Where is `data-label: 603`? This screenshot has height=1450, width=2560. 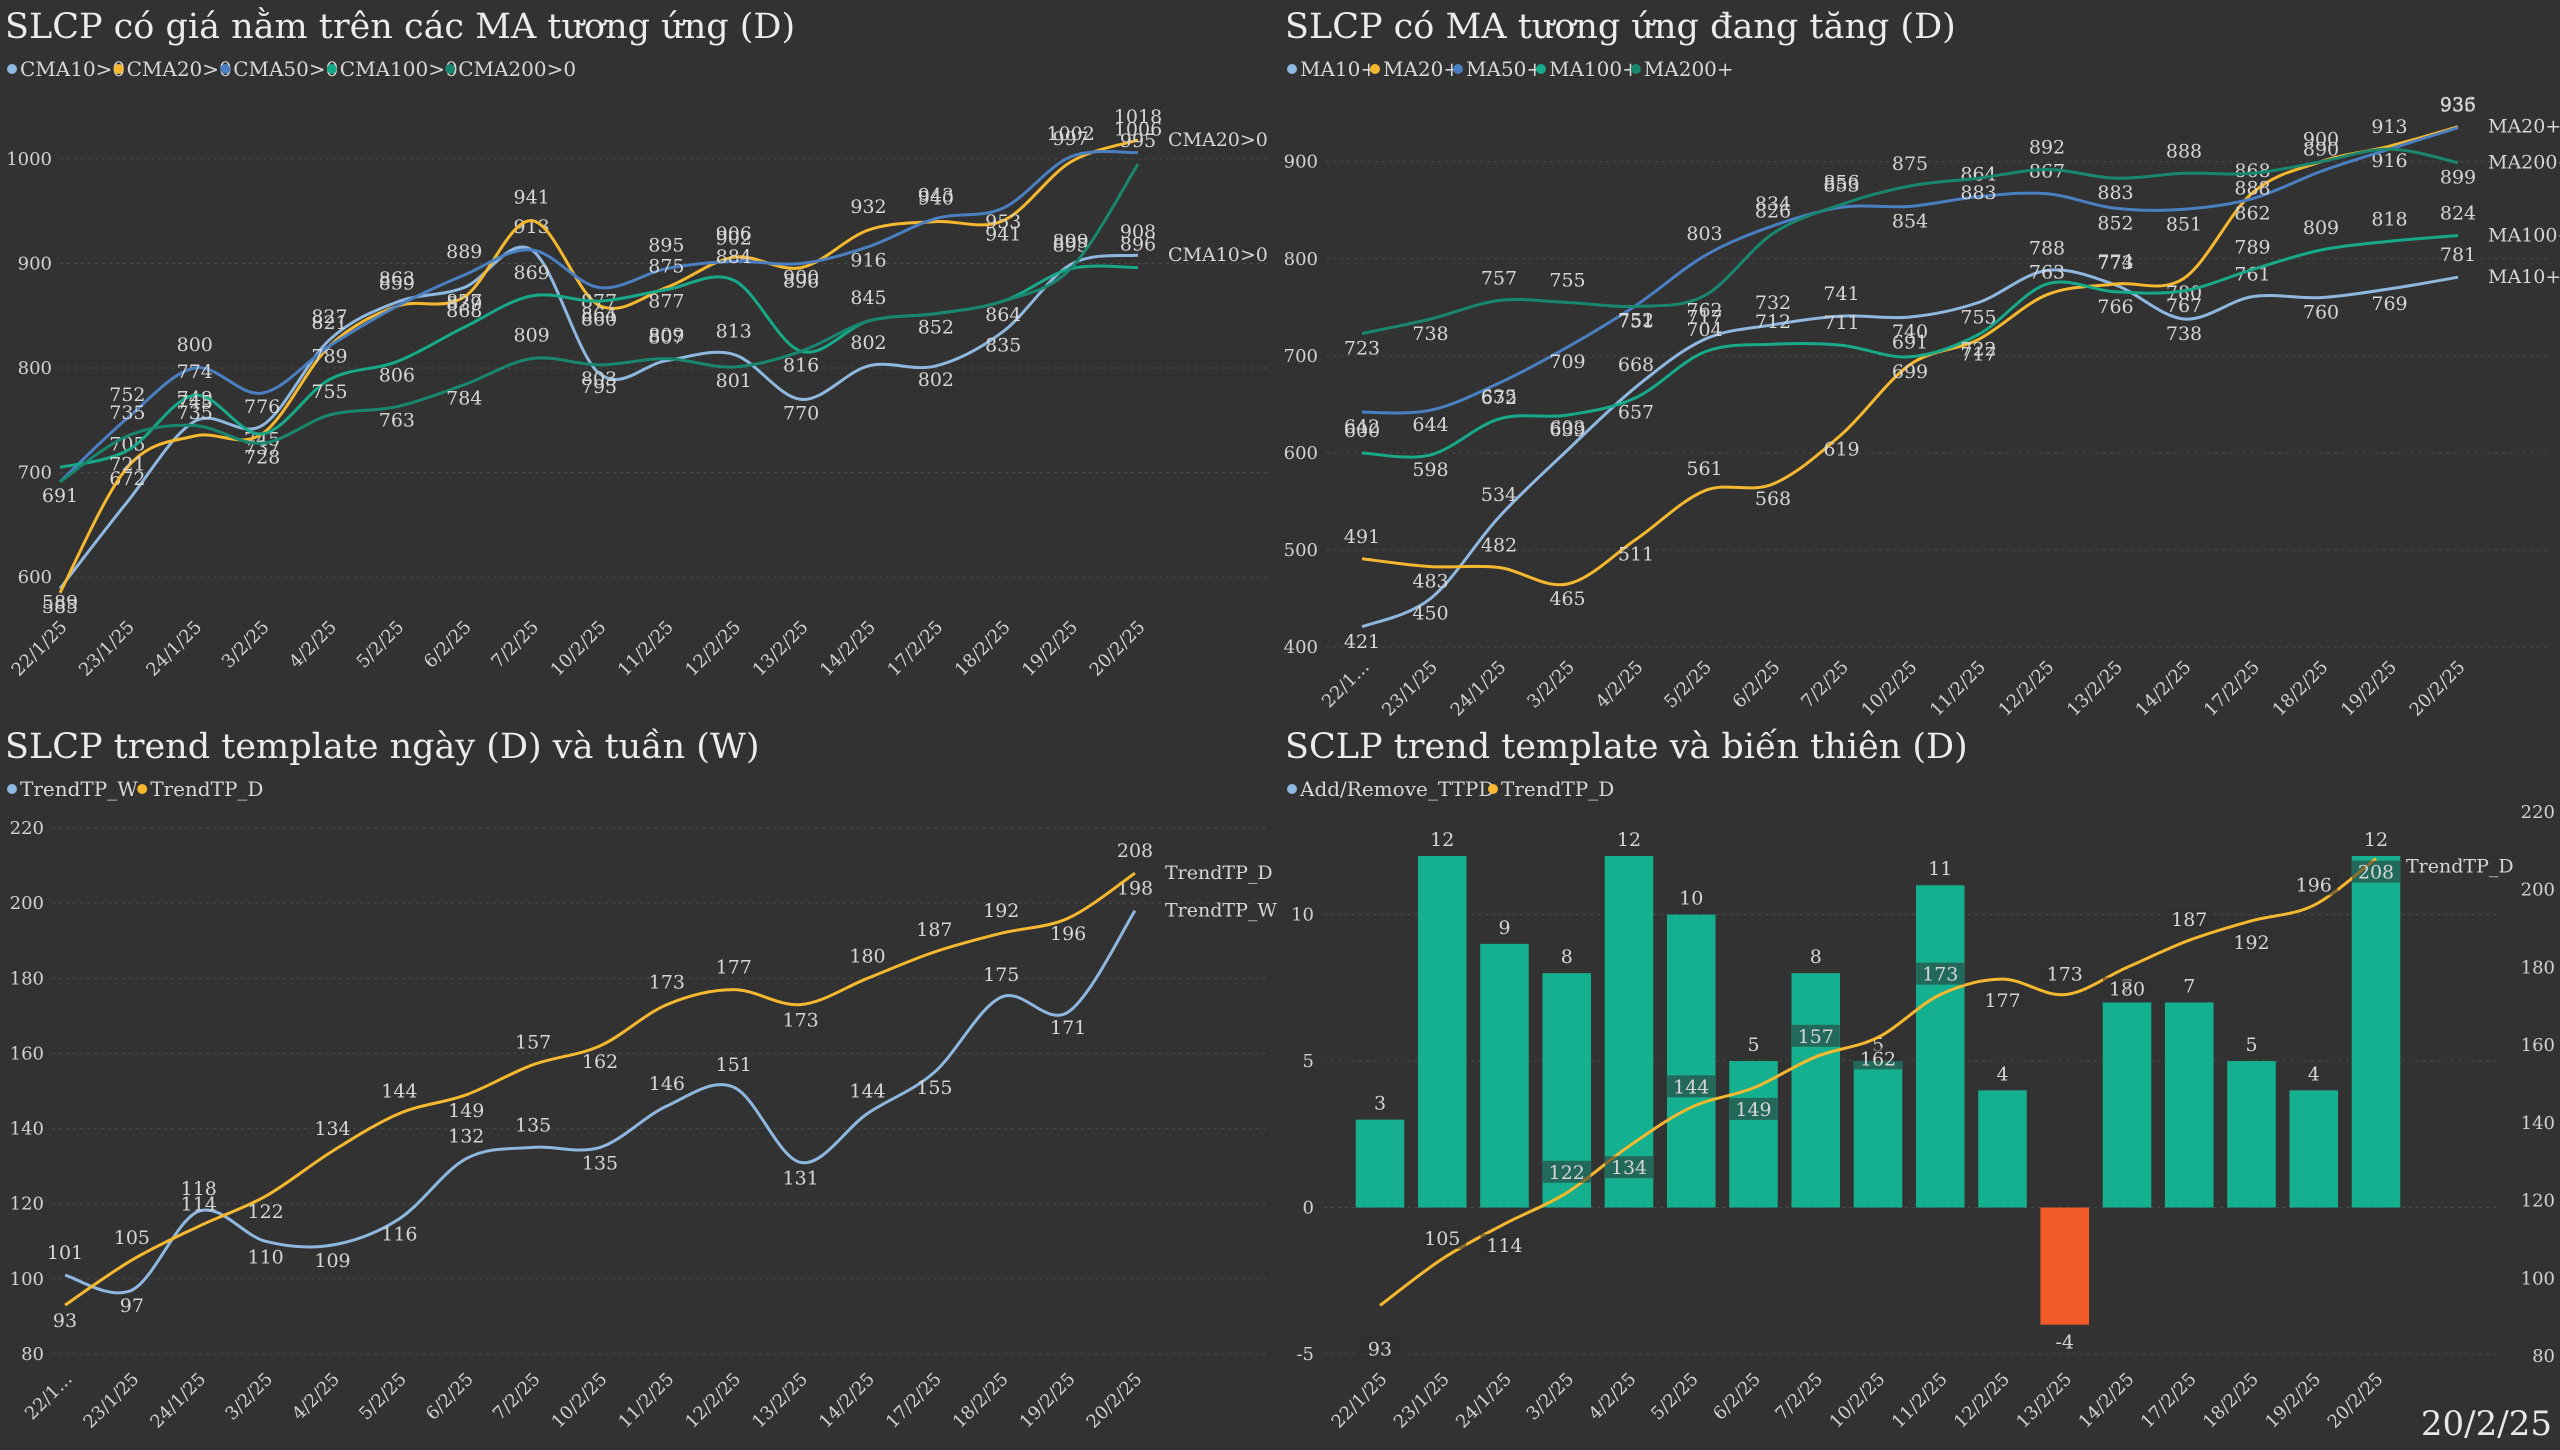
data-label: 603 is located at coordinates (1567, 428).